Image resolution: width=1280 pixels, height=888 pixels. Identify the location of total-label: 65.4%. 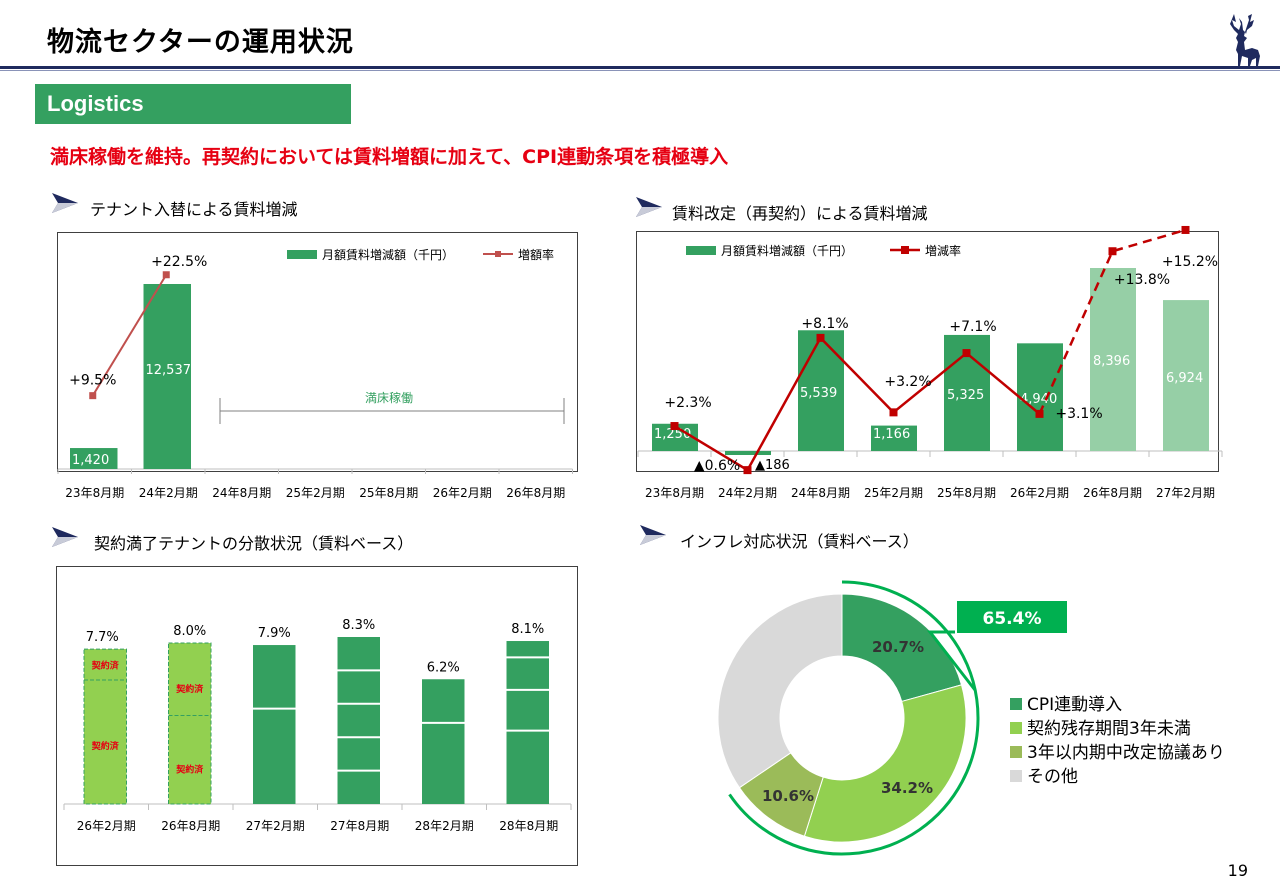
(1012, 619).